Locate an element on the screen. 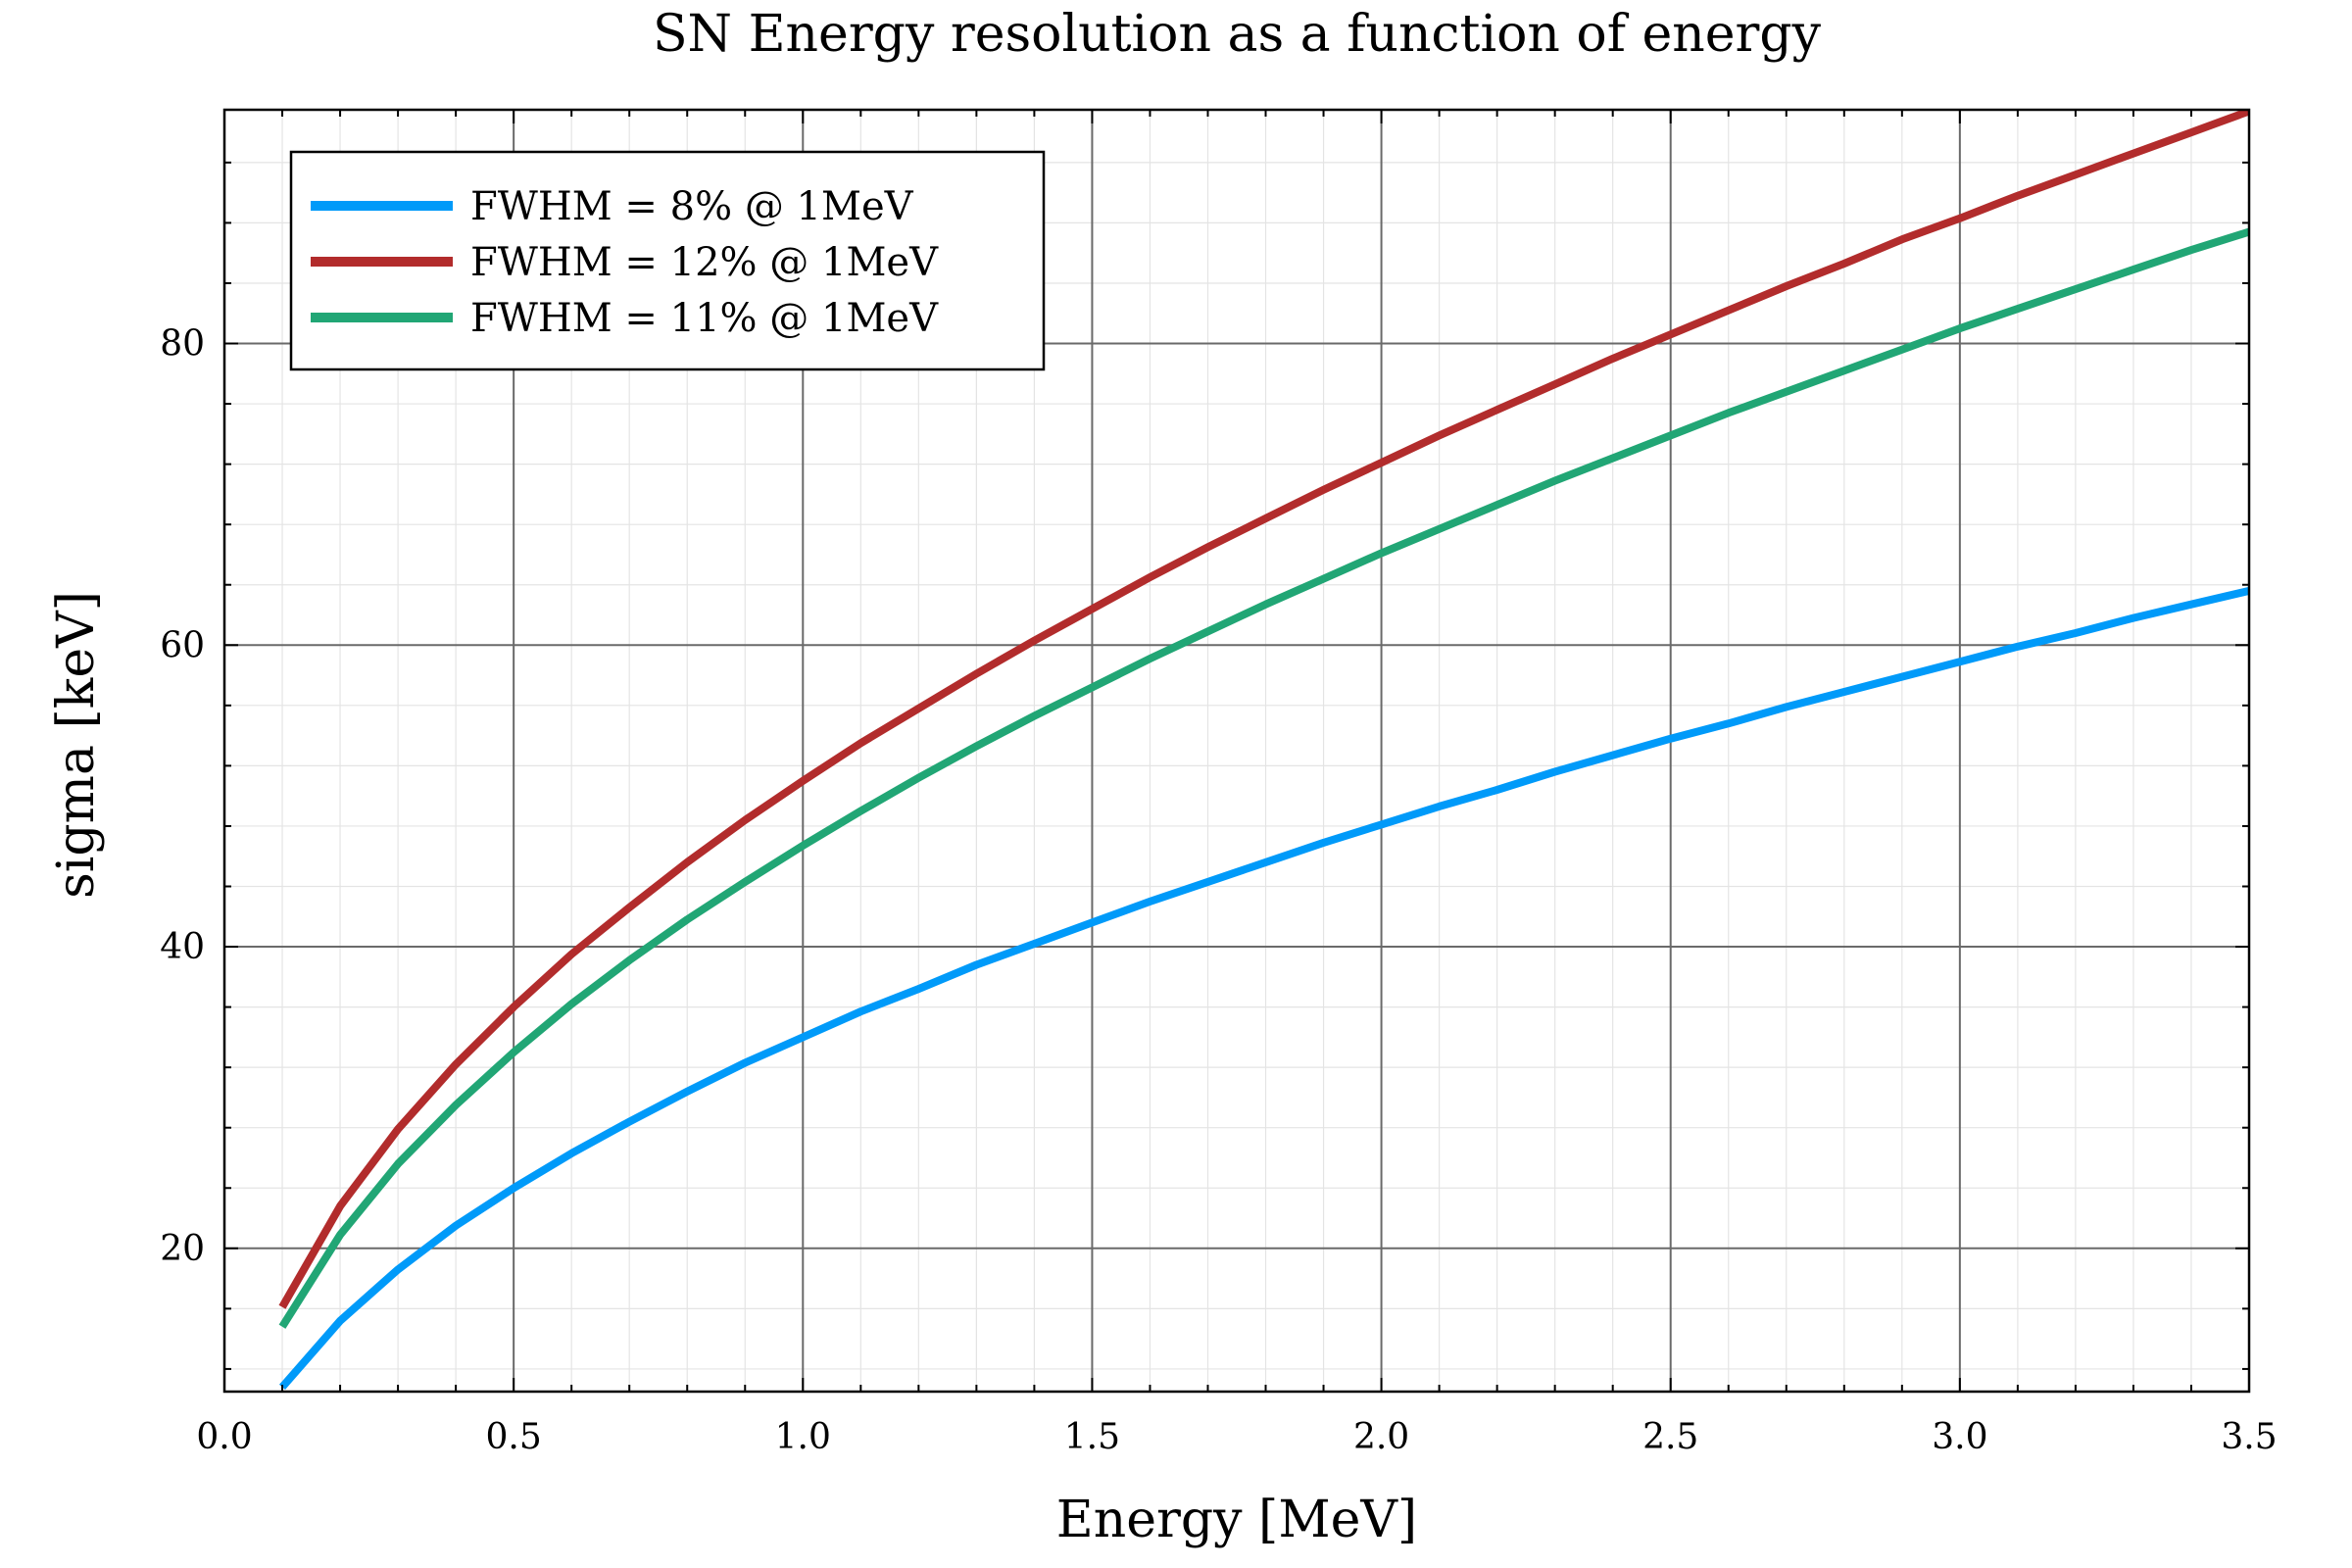 This screenshot has height=1568, width=2352. y-tick-label: 80 is located at coordinates (182, 344).